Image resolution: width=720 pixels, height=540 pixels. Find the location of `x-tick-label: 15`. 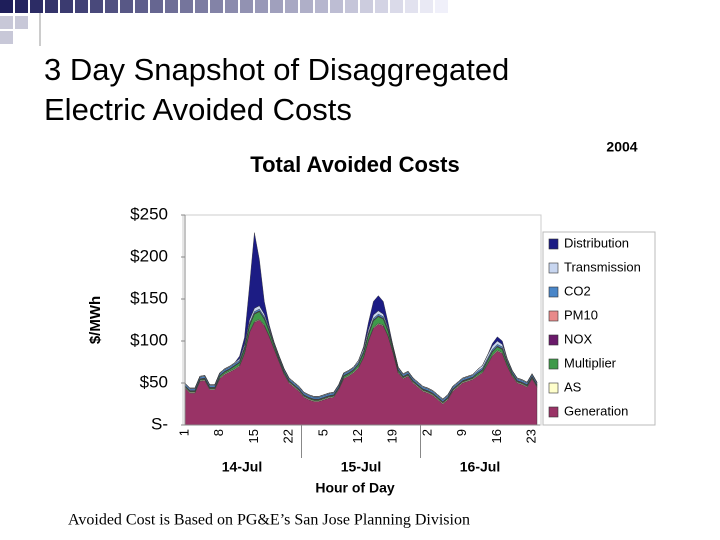

x-tick-label: 15 is located at coordinates (253, 436).